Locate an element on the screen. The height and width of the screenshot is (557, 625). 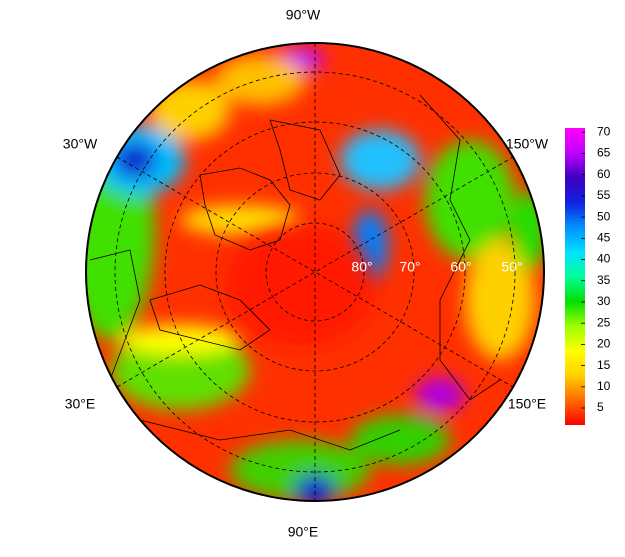
colorbar-tick-label: 45 is located at coordinates (604, 237).